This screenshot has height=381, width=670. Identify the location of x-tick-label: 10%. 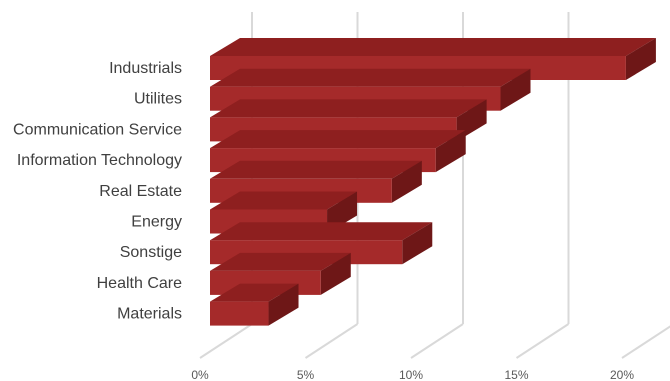
(411, 374).